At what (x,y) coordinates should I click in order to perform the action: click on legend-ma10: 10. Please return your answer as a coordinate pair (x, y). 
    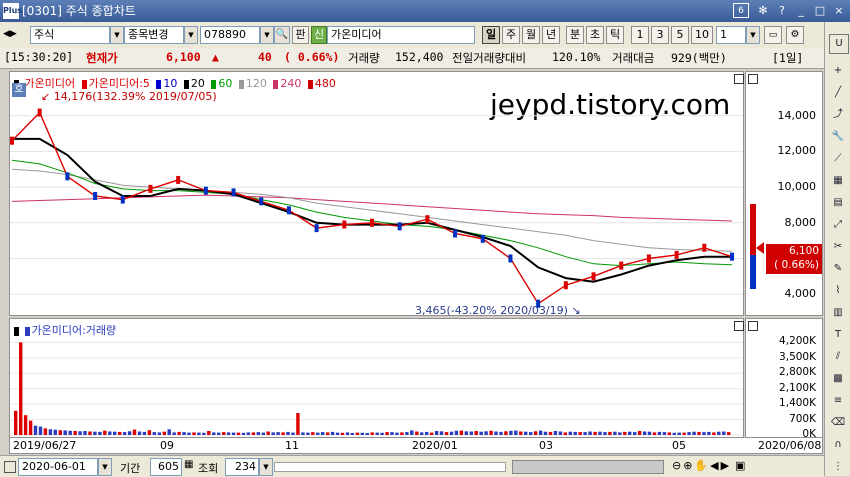
    Looking at the image, I should click on (170, 83).